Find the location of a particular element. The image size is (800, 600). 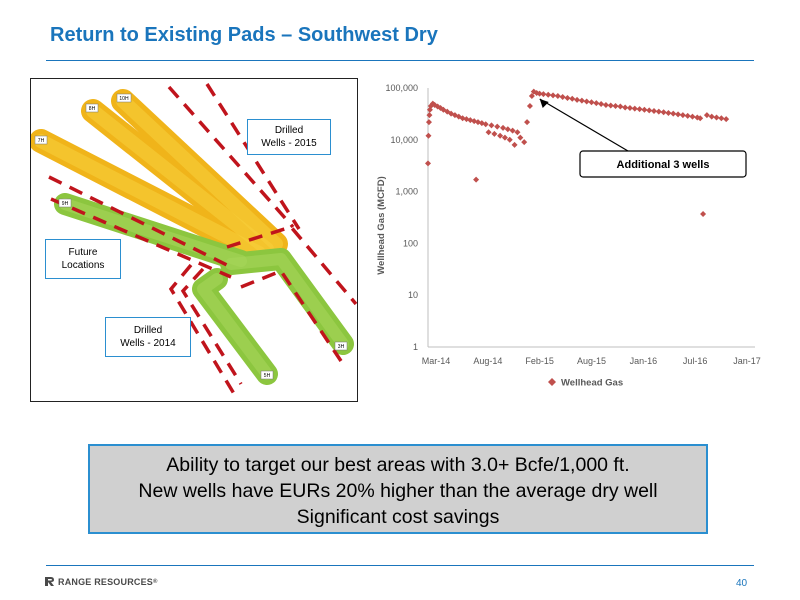

well-tag-7h: 7H is located at coordinates (41, 141).